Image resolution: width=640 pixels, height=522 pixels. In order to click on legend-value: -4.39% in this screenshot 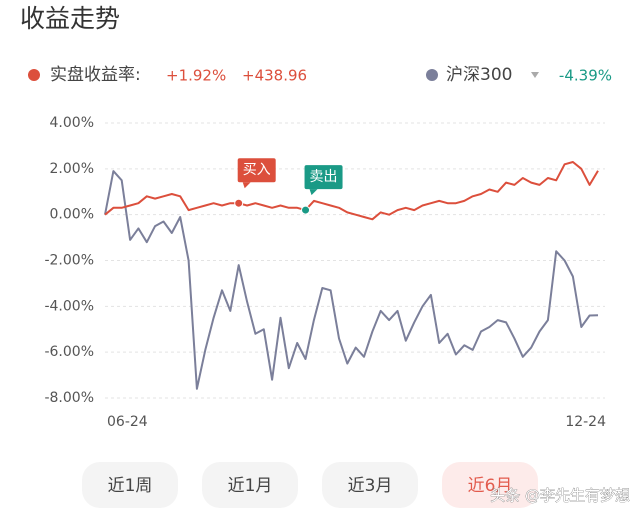, I will do `click(585, 76)`.